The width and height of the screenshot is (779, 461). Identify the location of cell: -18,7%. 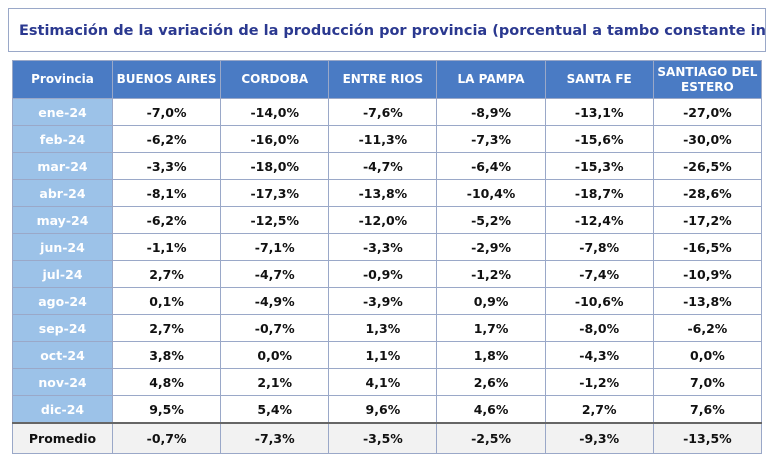
(599, 193).